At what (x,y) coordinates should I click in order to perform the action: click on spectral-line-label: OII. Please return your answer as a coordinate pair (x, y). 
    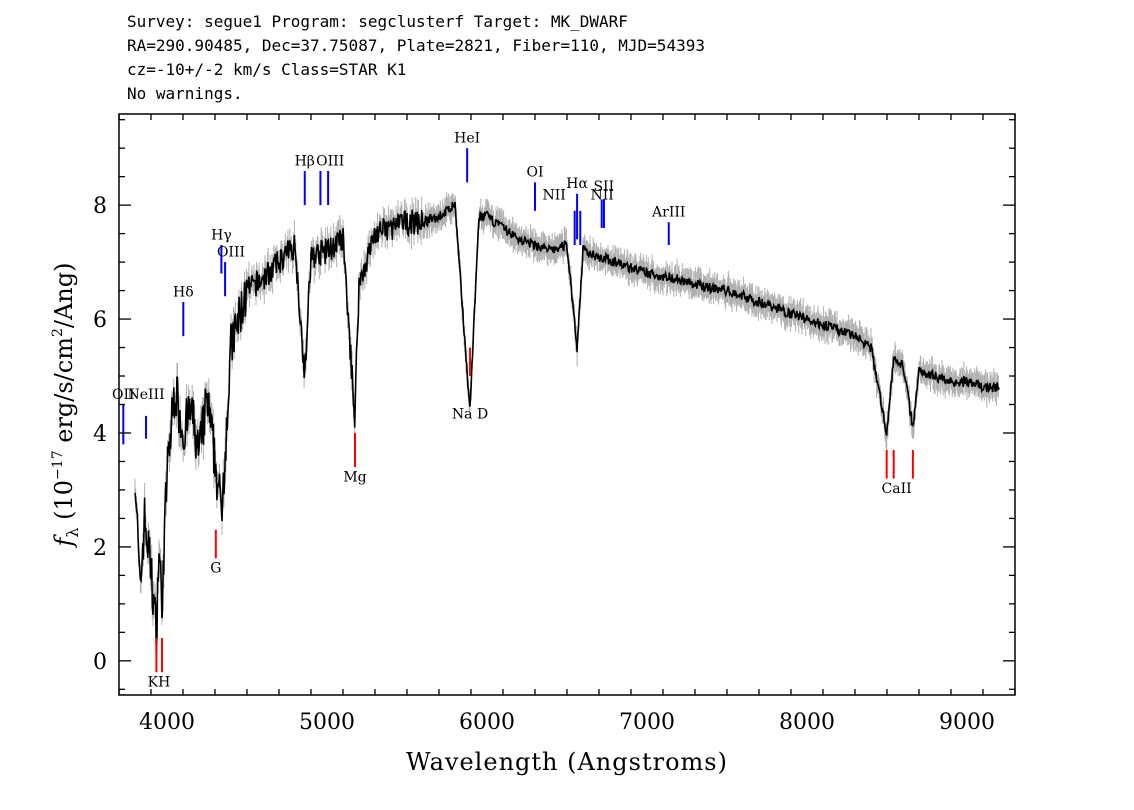
    Looking at the image, I should click on (123, 395).